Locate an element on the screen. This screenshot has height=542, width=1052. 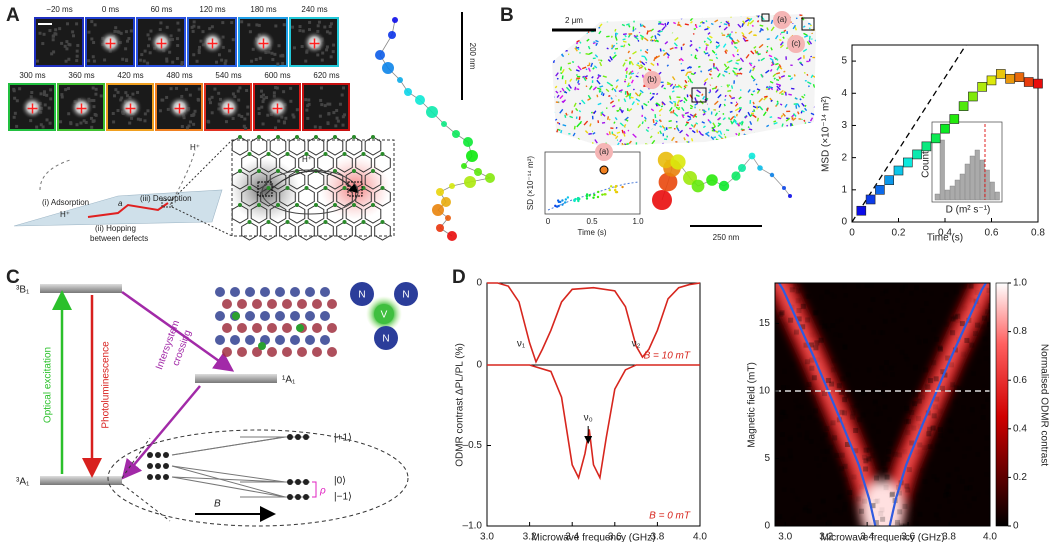
trajectory-point is located at coordinates (736, 176).